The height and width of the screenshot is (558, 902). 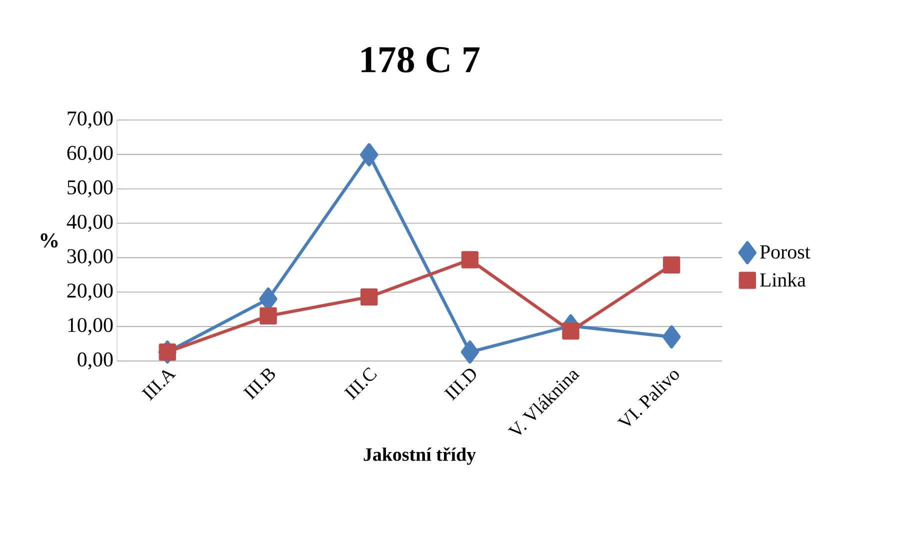 What do you see at coordinates (159, 385) in the screenshot?
I see `x-tick-label: III.A` at bounding box center [159, 385].